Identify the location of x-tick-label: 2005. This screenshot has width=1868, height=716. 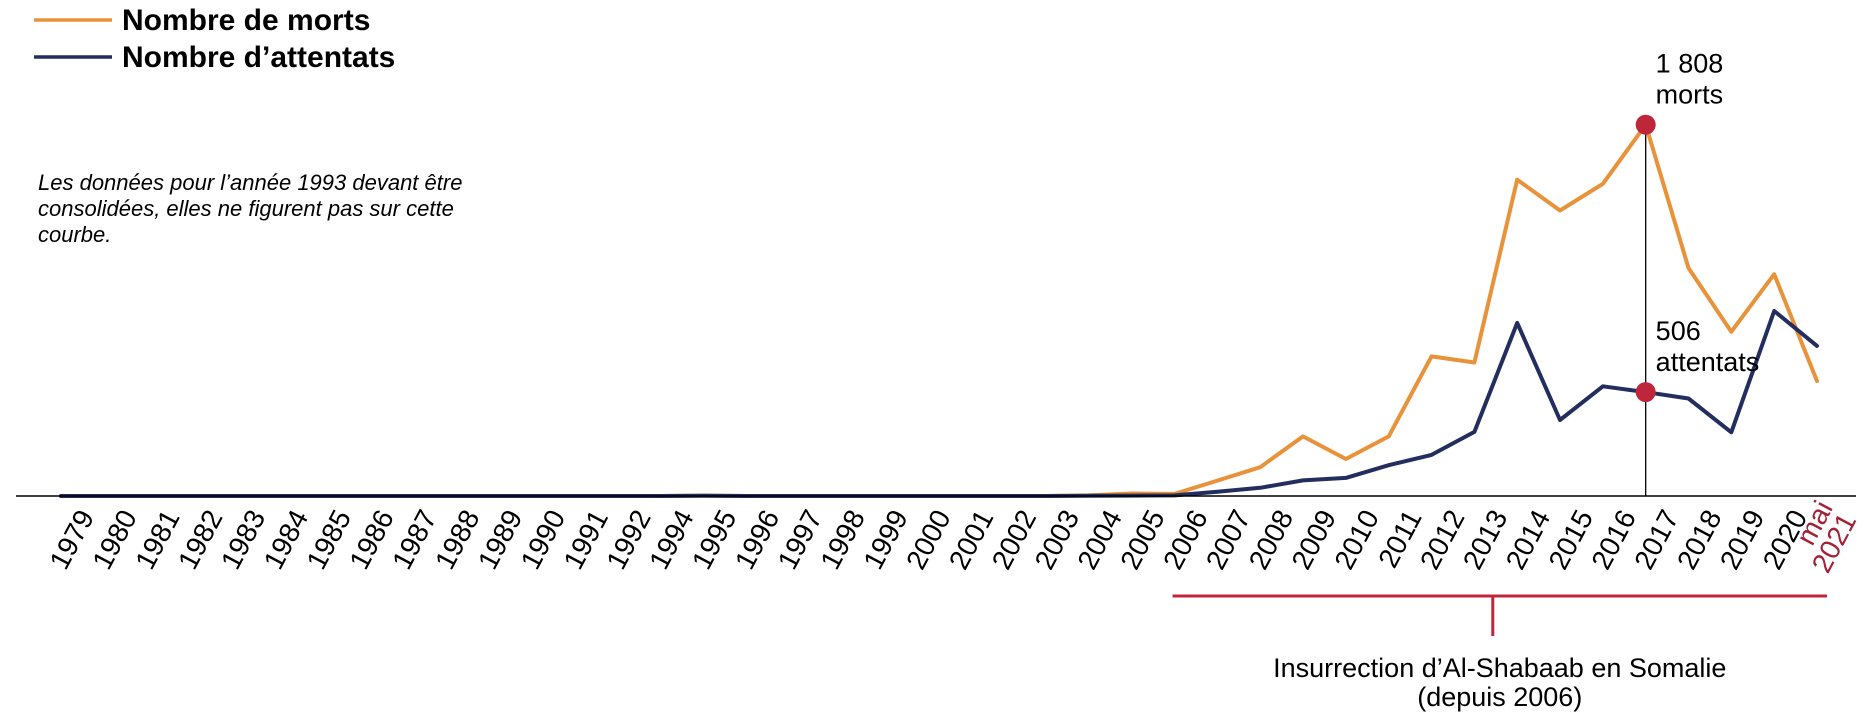
(1142, 540).